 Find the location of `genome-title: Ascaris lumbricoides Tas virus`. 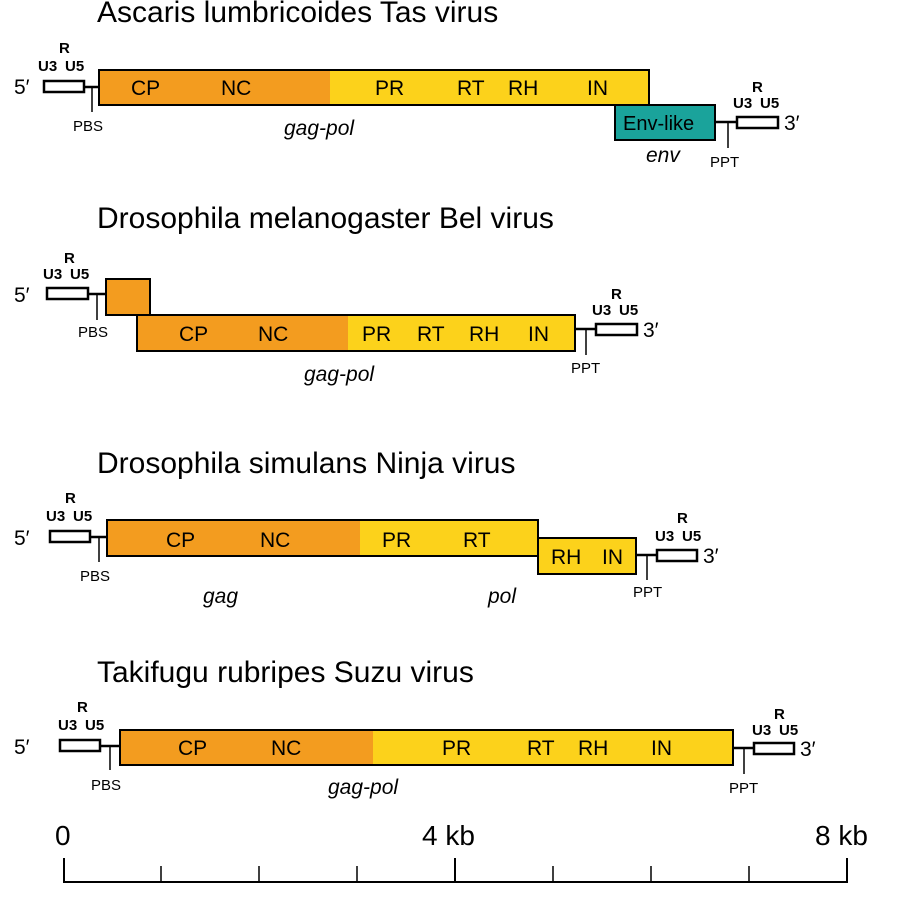

genome-title: Ascaris lumbricoides Tas virus is located at coordinates (297, 14).